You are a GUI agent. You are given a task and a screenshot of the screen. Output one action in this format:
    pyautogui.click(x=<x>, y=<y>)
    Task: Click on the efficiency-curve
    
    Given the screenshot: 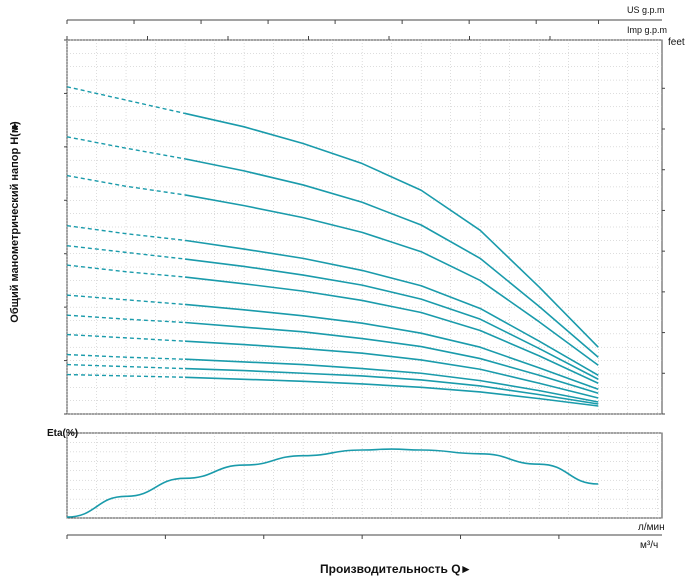 What is the action you would take?
    pyautogui.click(x=332, y=483)
    